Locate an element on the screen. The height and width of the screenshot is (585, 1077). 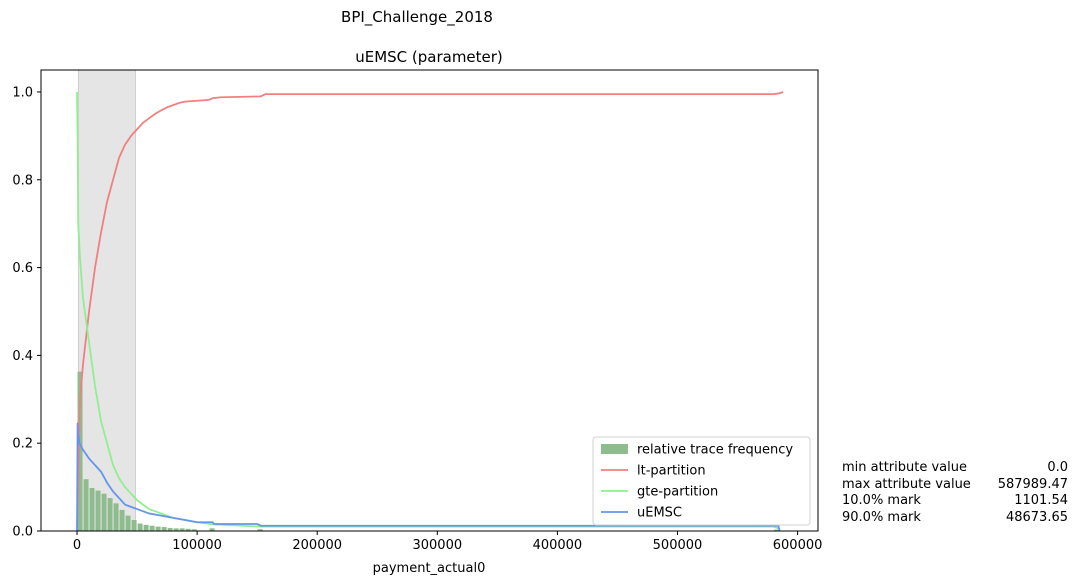
series-line-uEMSC is located at coordinates (428, 477).